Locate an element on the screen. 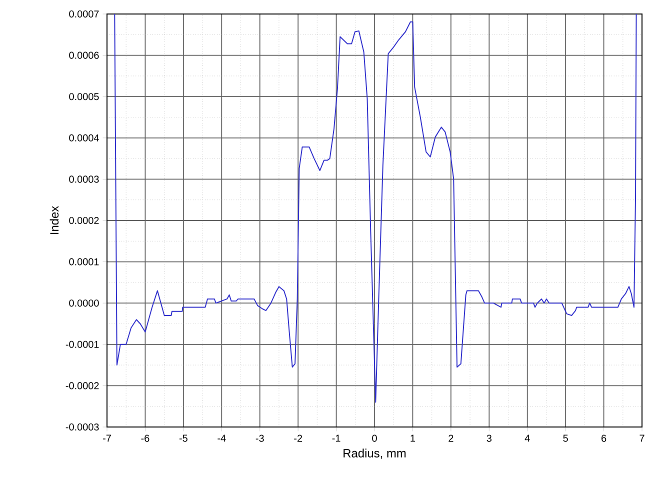 This screenshot has height=490, width=647. x-tick-label: -1 is located at coordinates (336, 438).